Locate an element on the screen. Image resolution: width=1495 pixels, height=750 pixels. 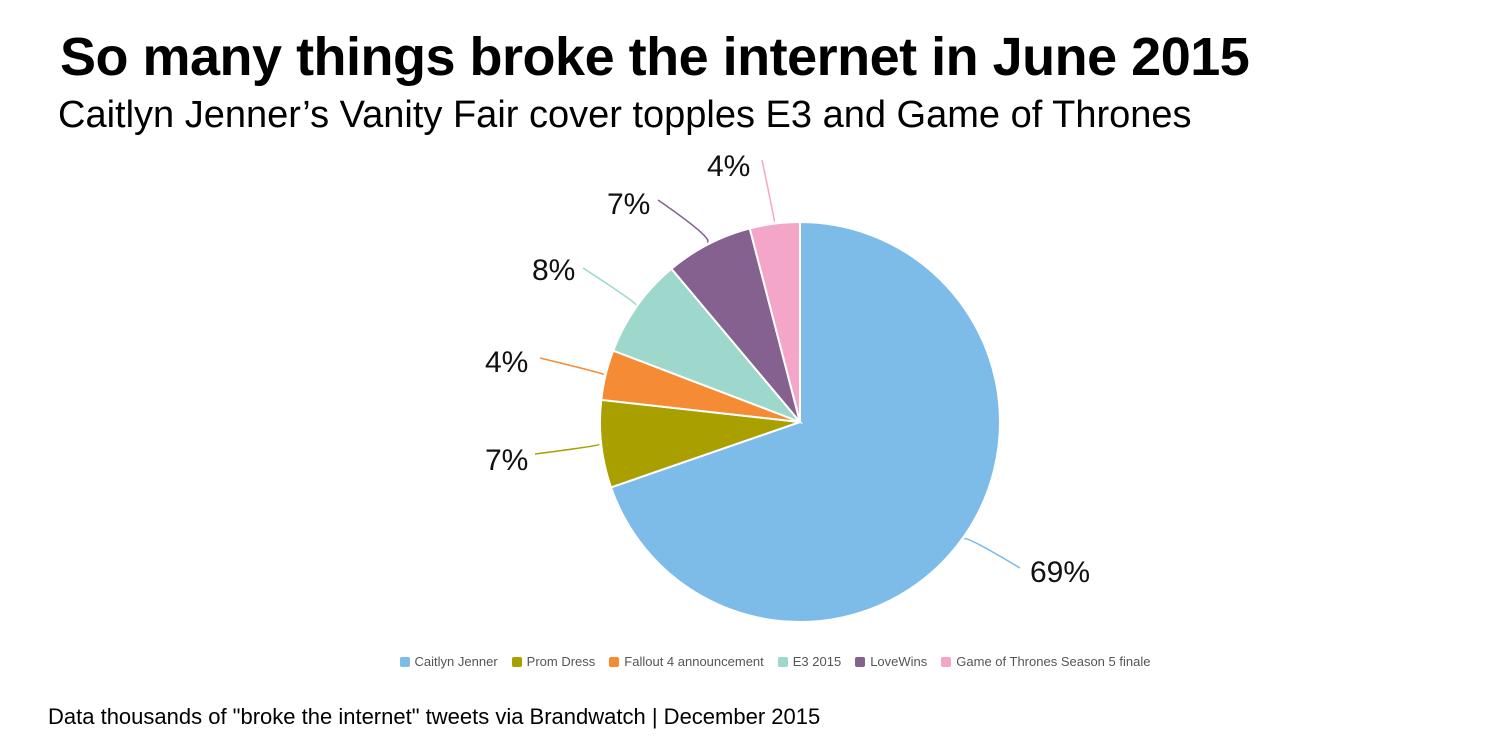
leader-line-fallout-4-announcement is located at coordinates (571, 366).